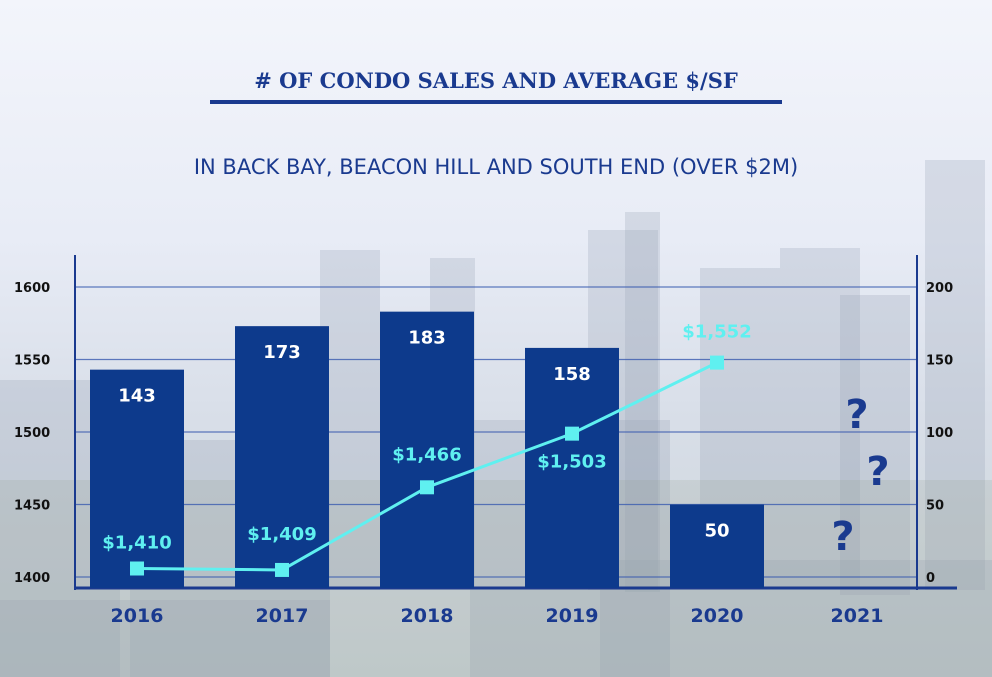  Describe the element at coordinates (426, 454) in the screenshot. I see `price-label: $1,466` at that location.